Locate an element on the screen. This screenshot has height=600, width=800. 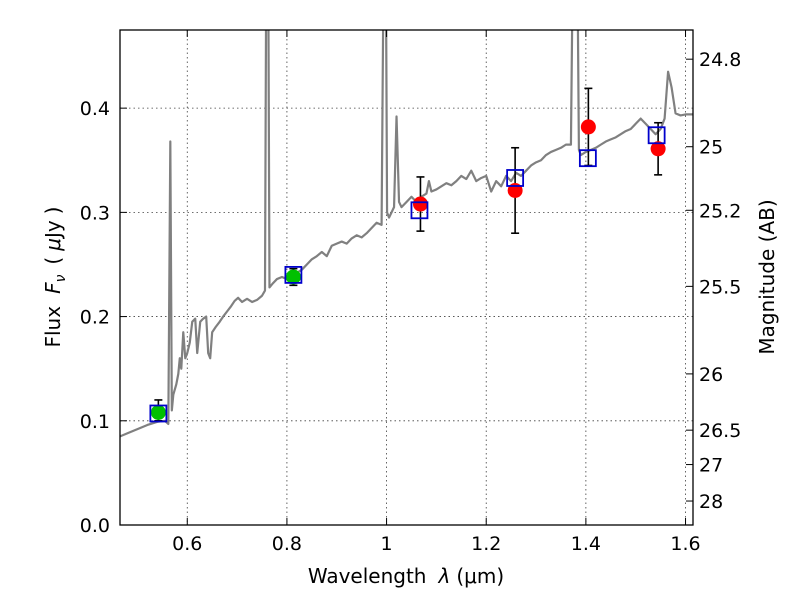
magnitude-tick-label: 28 is located at coordinates (711, 502).